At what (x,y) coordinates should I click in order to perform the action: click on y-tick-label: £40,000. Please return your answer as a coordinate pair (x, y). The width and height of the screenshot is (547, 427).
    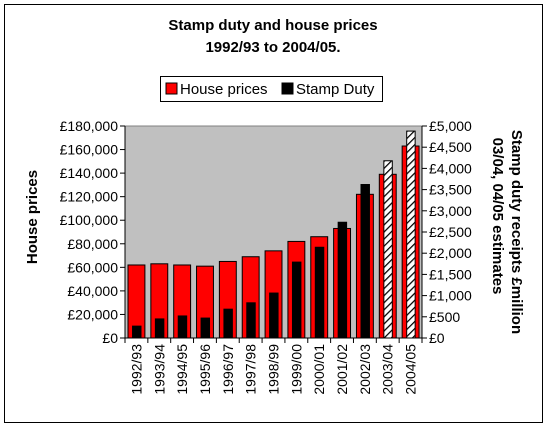
    Looking at the image, I should click on (92, 291).